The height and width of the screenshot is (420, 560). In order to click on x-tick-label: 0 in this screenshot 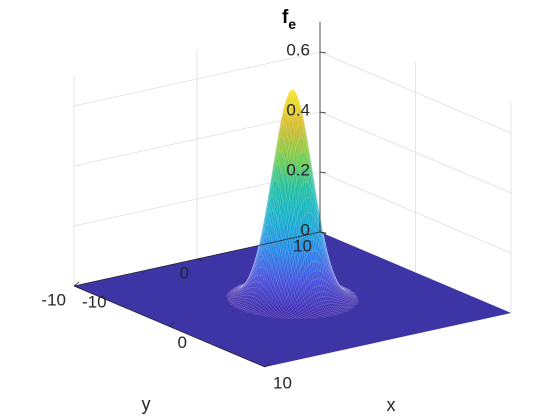, I will do `click(182, 342)`.